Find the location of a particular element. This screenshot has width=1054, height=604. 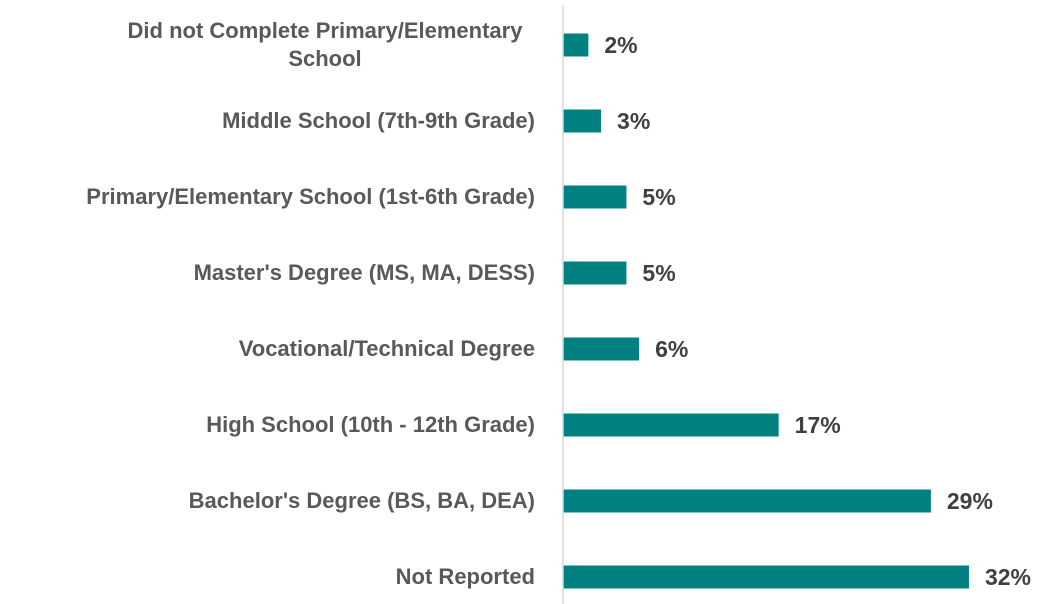

value-label: 2% is located at coordinates (620, 45).